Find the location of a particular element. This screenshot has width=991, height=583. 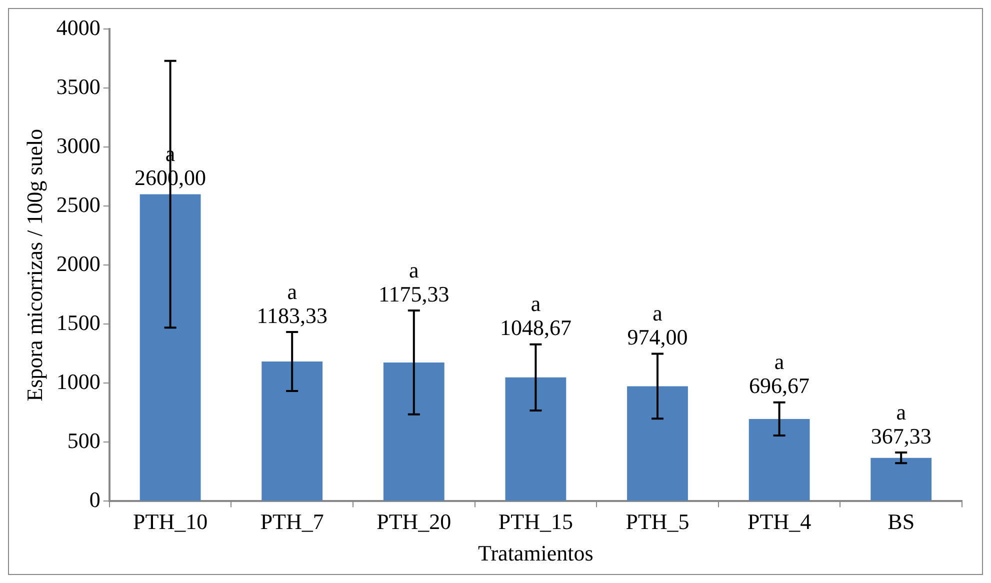

y-tick-label: 3000 is located at coordinates (78, 145).